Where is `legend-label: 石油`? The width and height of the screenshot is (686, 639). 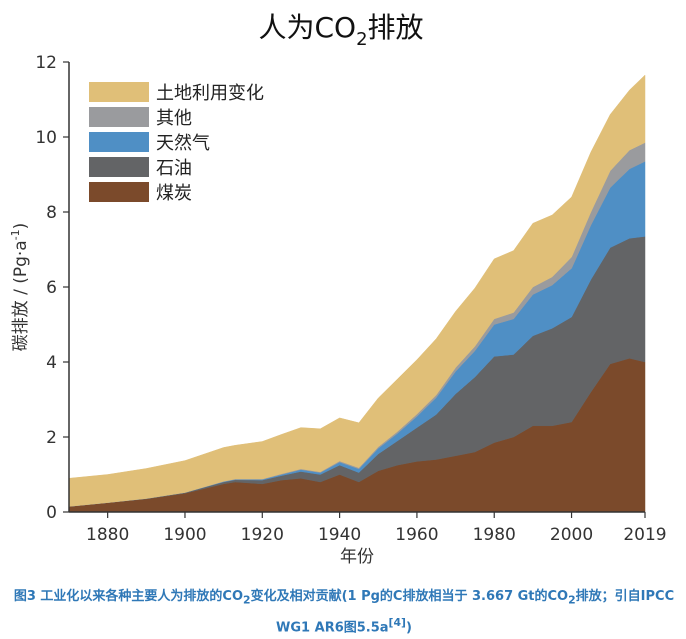
legend-label: 石油 is located at coordinates (174, 168).